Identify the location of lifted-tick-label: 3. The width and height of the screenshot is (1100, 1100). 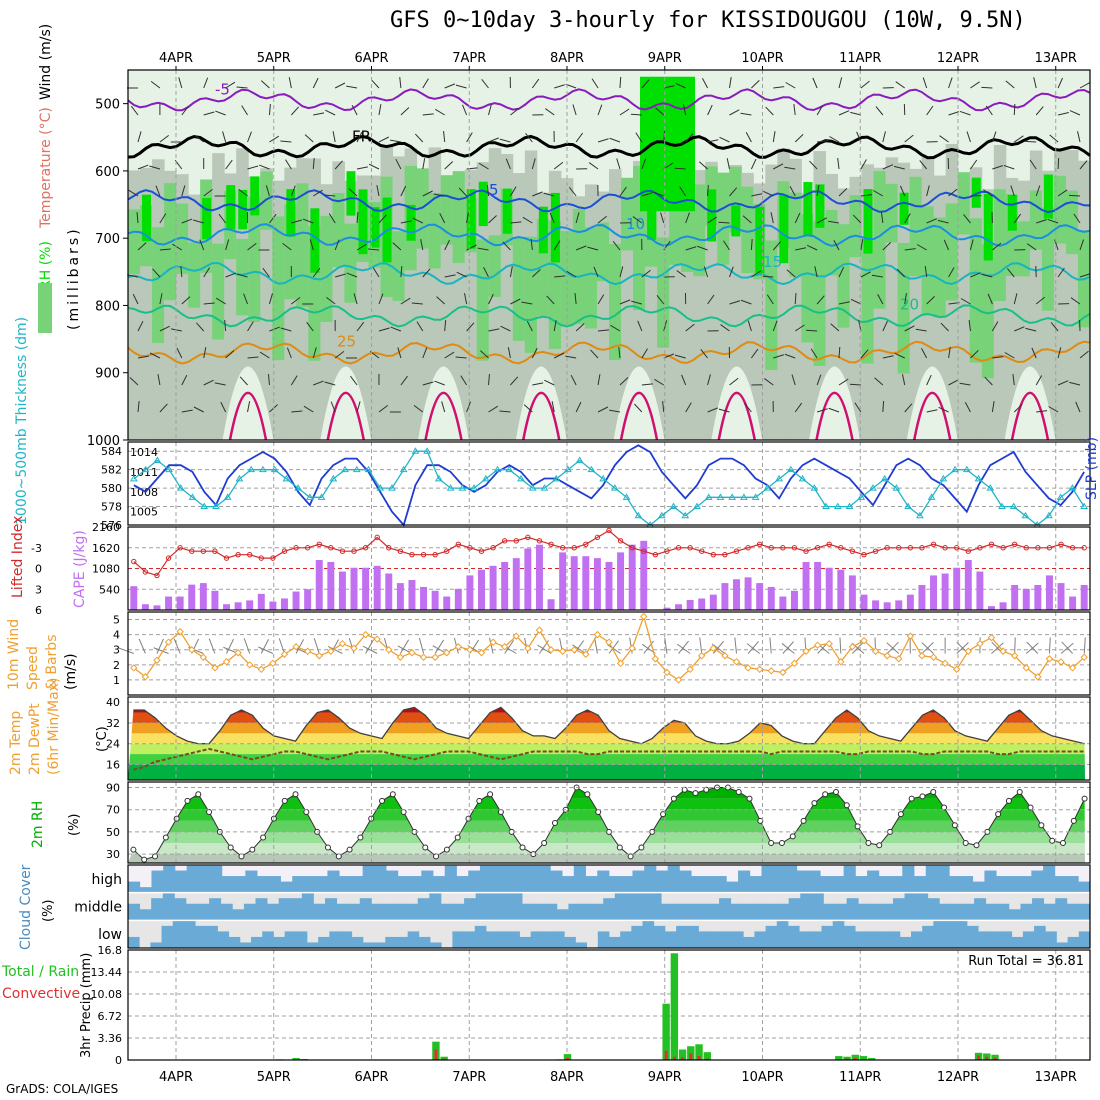
(38, 589).